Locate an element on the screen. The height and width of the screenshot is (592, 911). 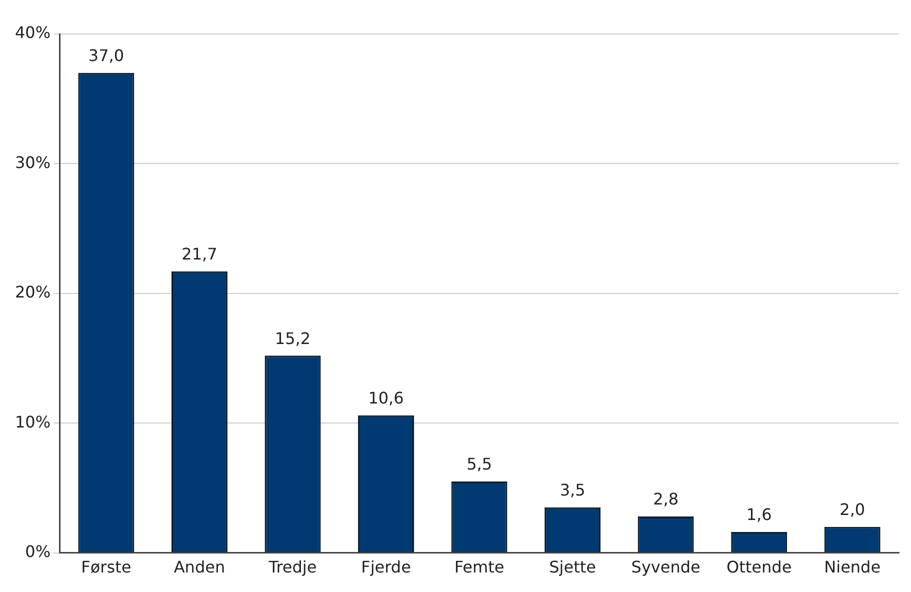
x-tick-label: Syvende is located at coordinates (665, 567).